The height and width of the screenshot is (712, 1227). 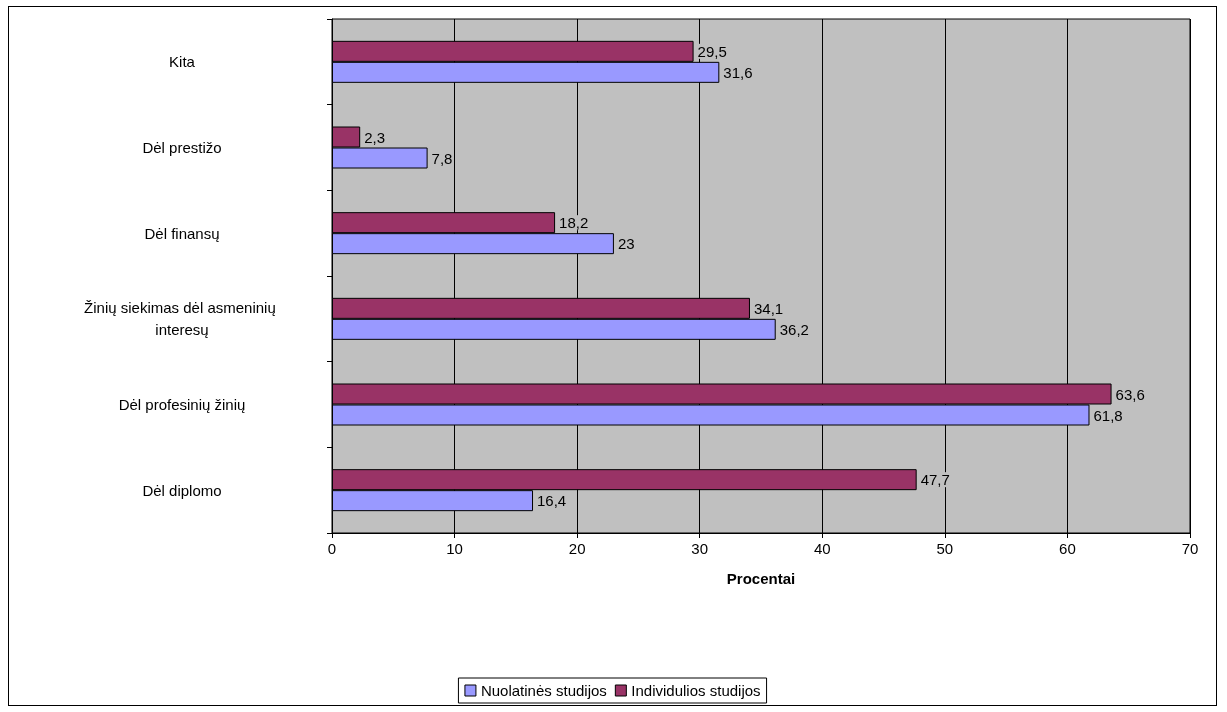 What do you see at coordinates (696, 690) in the screenshot?
I see `legend-label: Individulios studijos` at bounding box center [696, 690].